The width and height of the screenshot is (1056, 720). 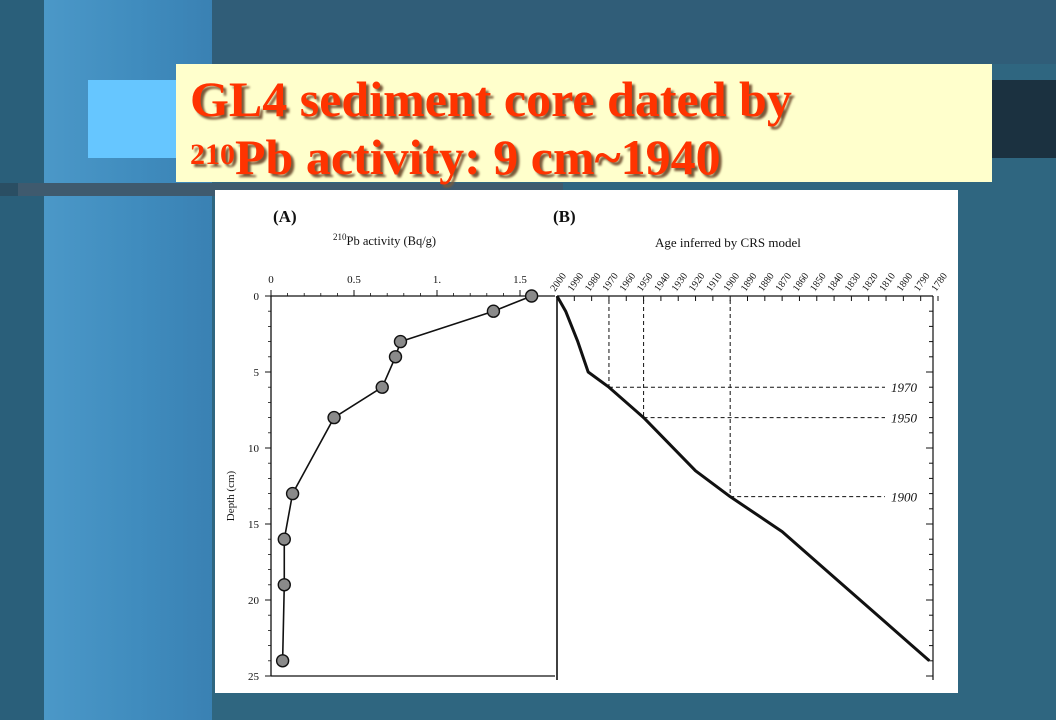 I want to click on panel-a-y-ticks: 0 5 10 15 20 25, so click(x=259, y=487).